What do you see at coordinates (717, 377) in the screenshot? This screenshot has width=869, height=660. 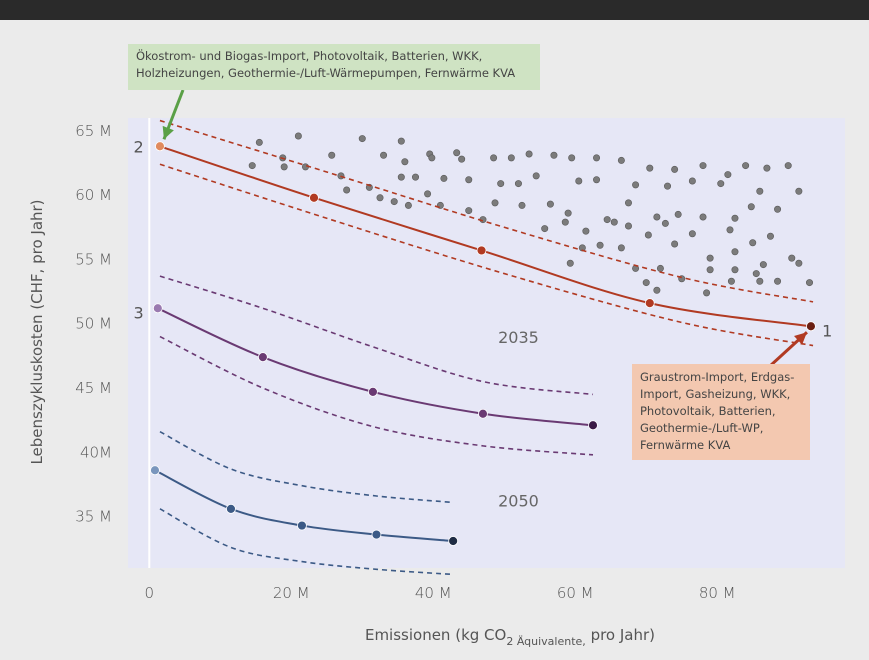 I see `annotation-orange-line-1: Graustrom-Import, Erdgas-` at bounding box center [717, 377].